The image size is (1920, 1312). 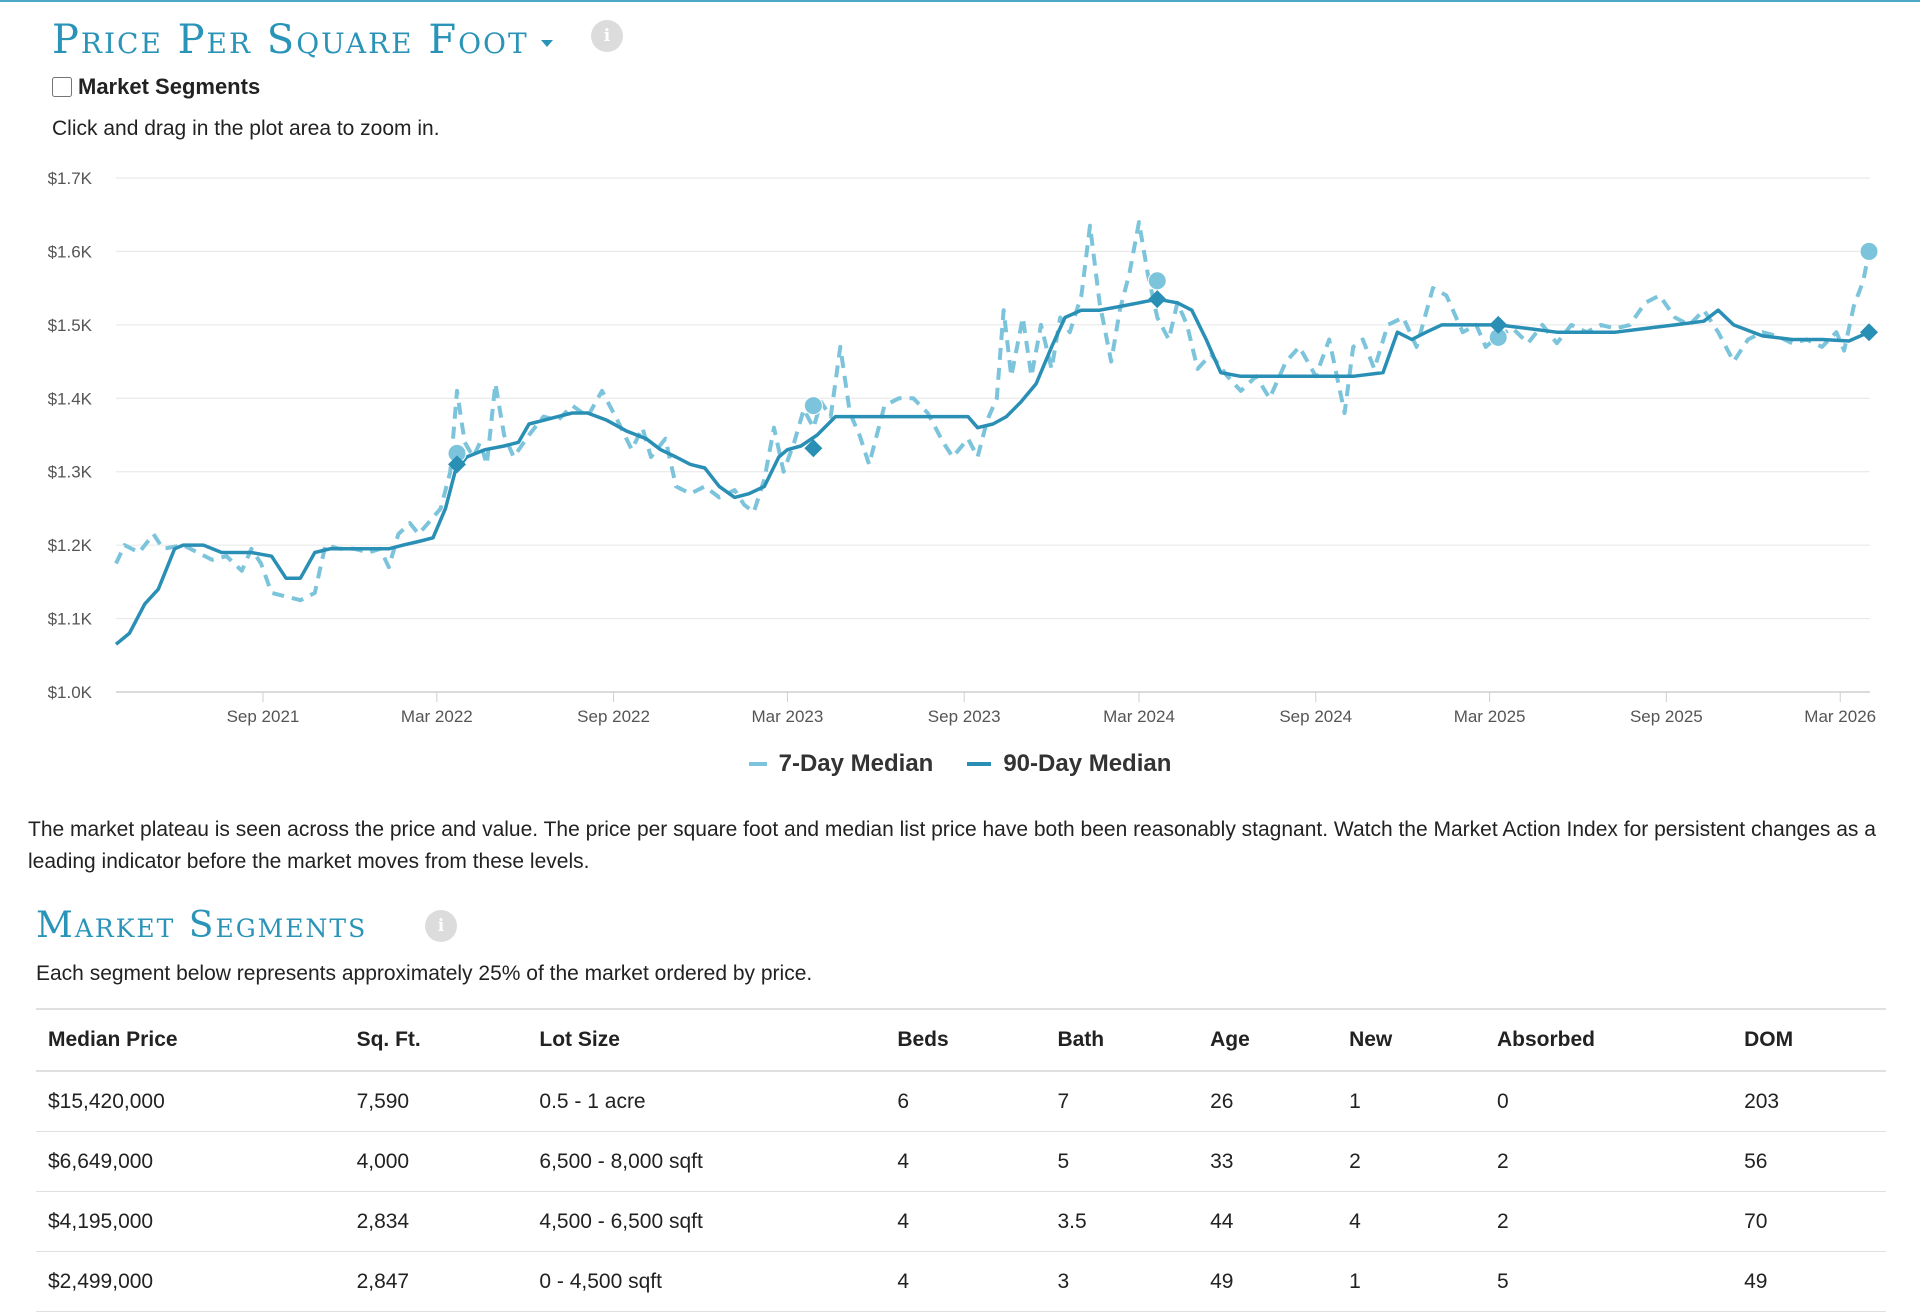 What do you see at coordinates (546, 43) in the screenshot?
I see `chevron-down-icon` at bounding box center [546, 43].